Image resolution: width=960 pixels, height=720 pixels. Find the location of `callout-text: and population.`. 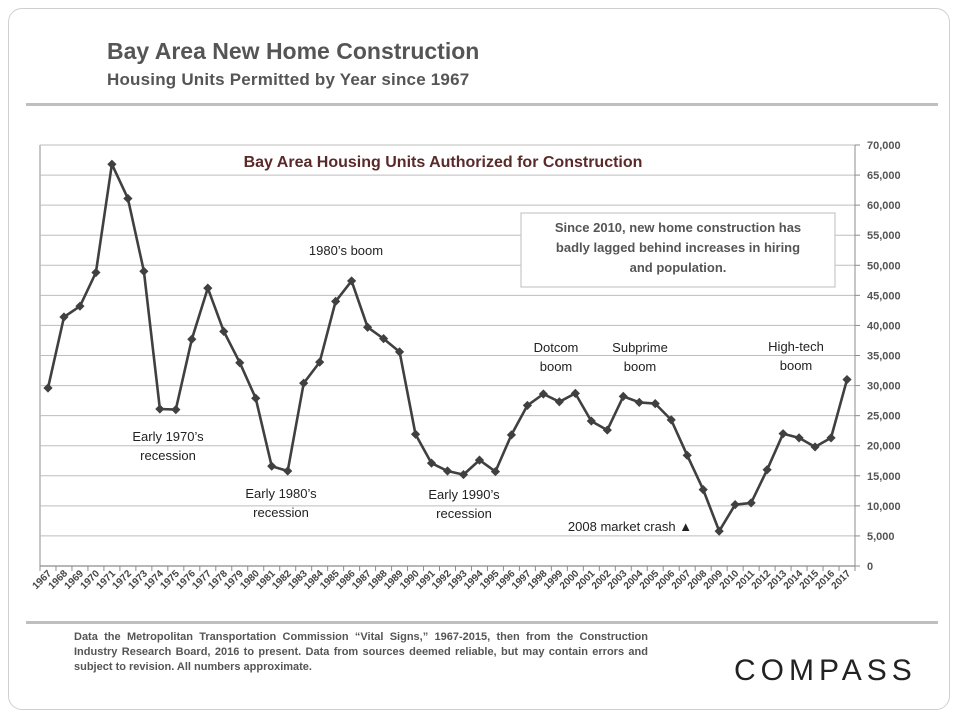

callout-text: and population. is located at coordinates (678, 267).